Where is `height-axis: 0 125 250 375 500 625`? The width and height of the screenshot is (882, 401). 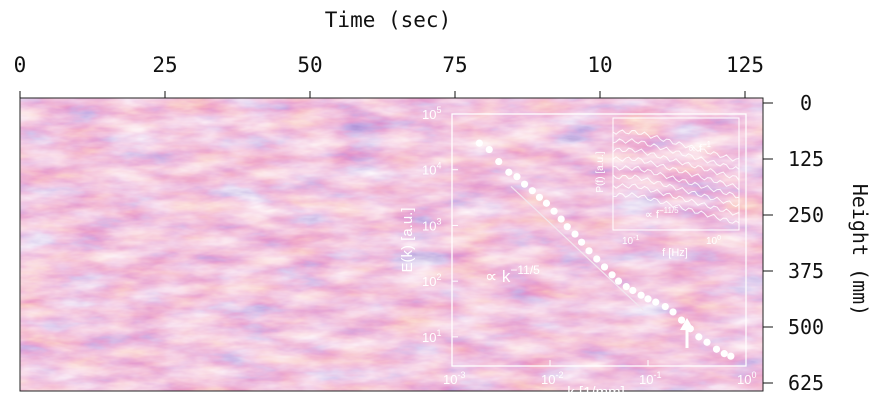 height-axis: 0 125 250 375 500 625 is located at coordinates (793, 243).